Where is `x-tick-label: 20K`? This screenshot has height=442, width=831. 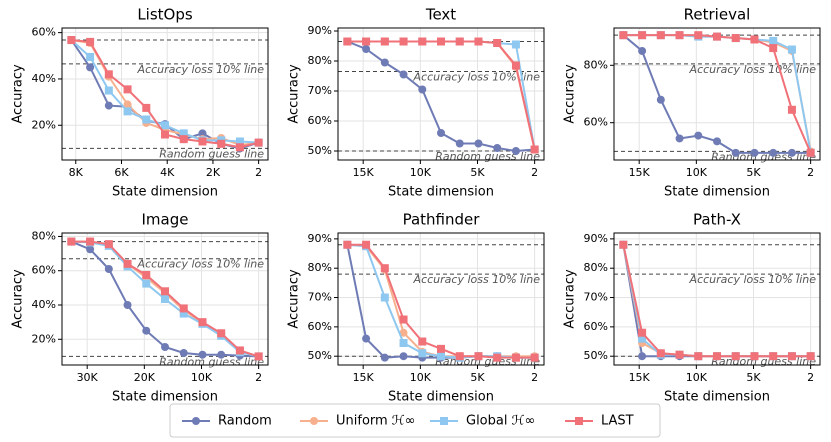
x-tick-label: 20K is located at coordinates (145, 377).